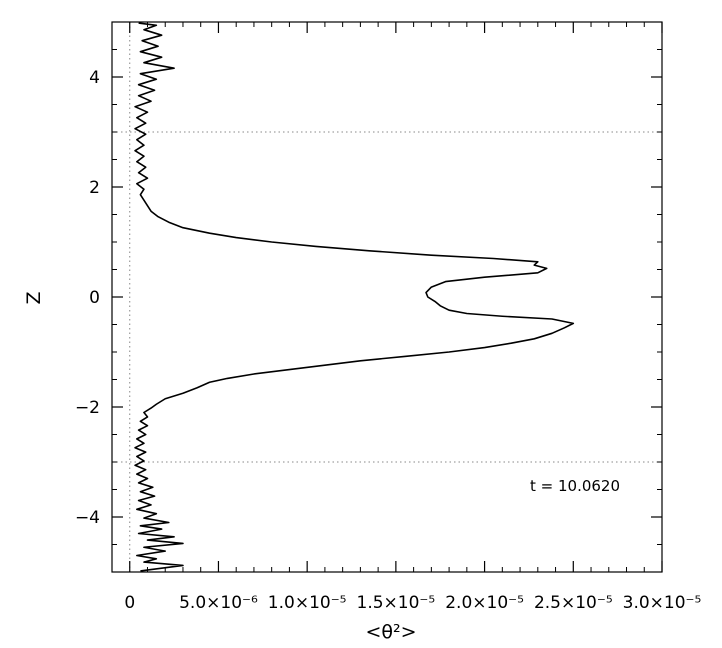 This screenshot has height=648, width=722. I want to click on x-tick-label: 5.0×10⁻⁶, so click(218, 603).